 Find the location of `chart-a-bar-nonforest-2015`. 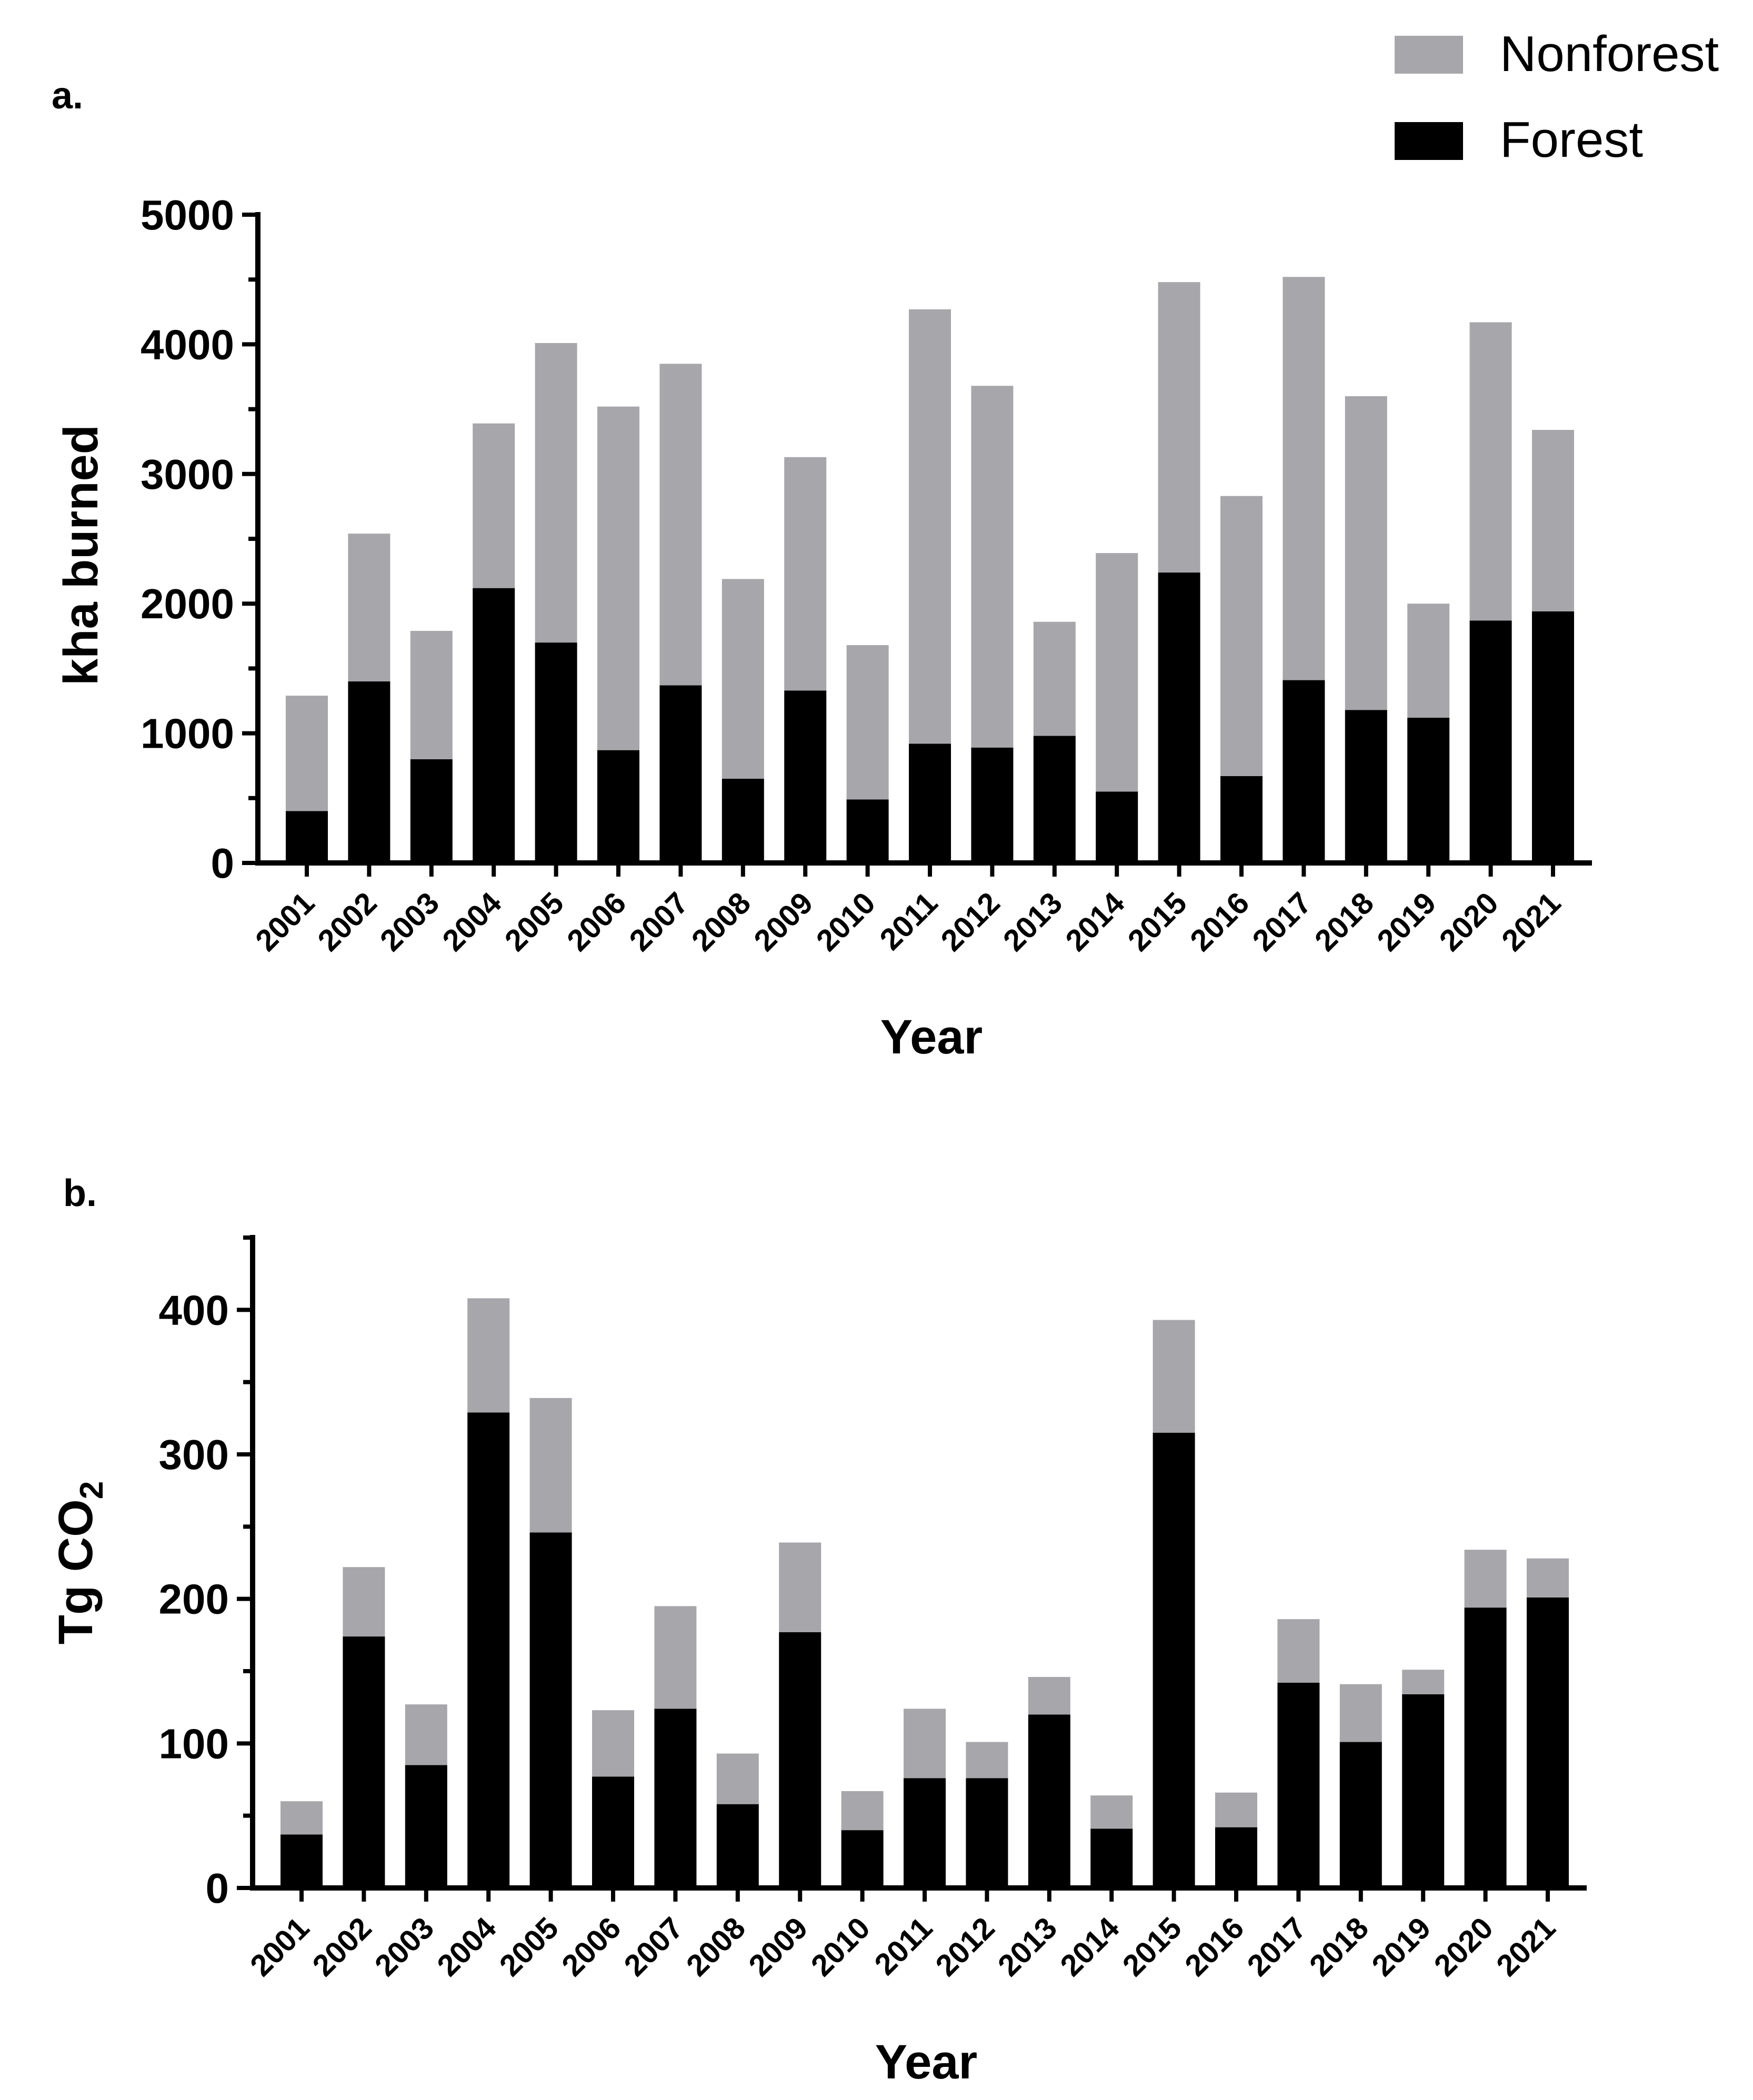

chart-a-bar-nonforest-2015 is located at coordinates (1179, 427).